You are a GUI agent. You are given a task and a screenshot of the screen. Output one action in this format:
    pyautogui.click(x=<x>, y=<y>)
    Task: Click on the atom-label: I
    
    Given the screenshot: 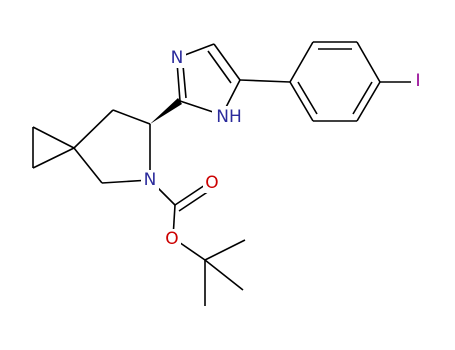 What is the action you would take?
    pyautogui.click(x=417, y=81)
    